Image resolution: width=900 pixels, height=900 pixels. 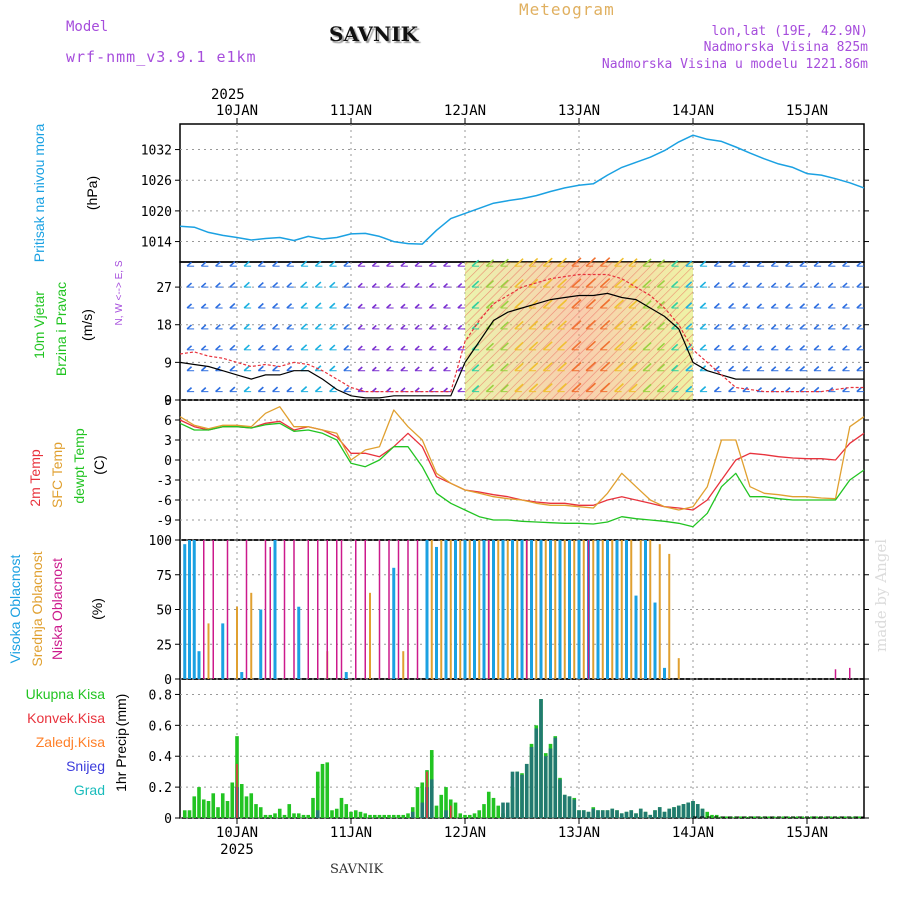 I want to click on cloud-bar-low, so click(x=408, y=609).